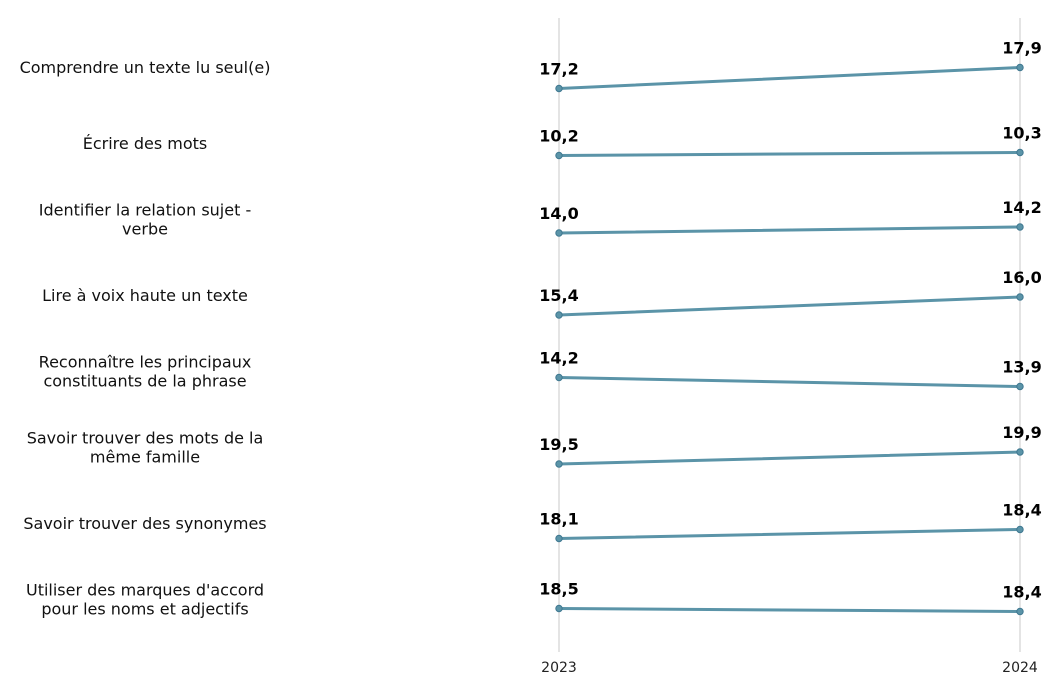 This screenshot has width=1044, height=675. I want to click on value-label-2023: 18,5, so click(558, 589).